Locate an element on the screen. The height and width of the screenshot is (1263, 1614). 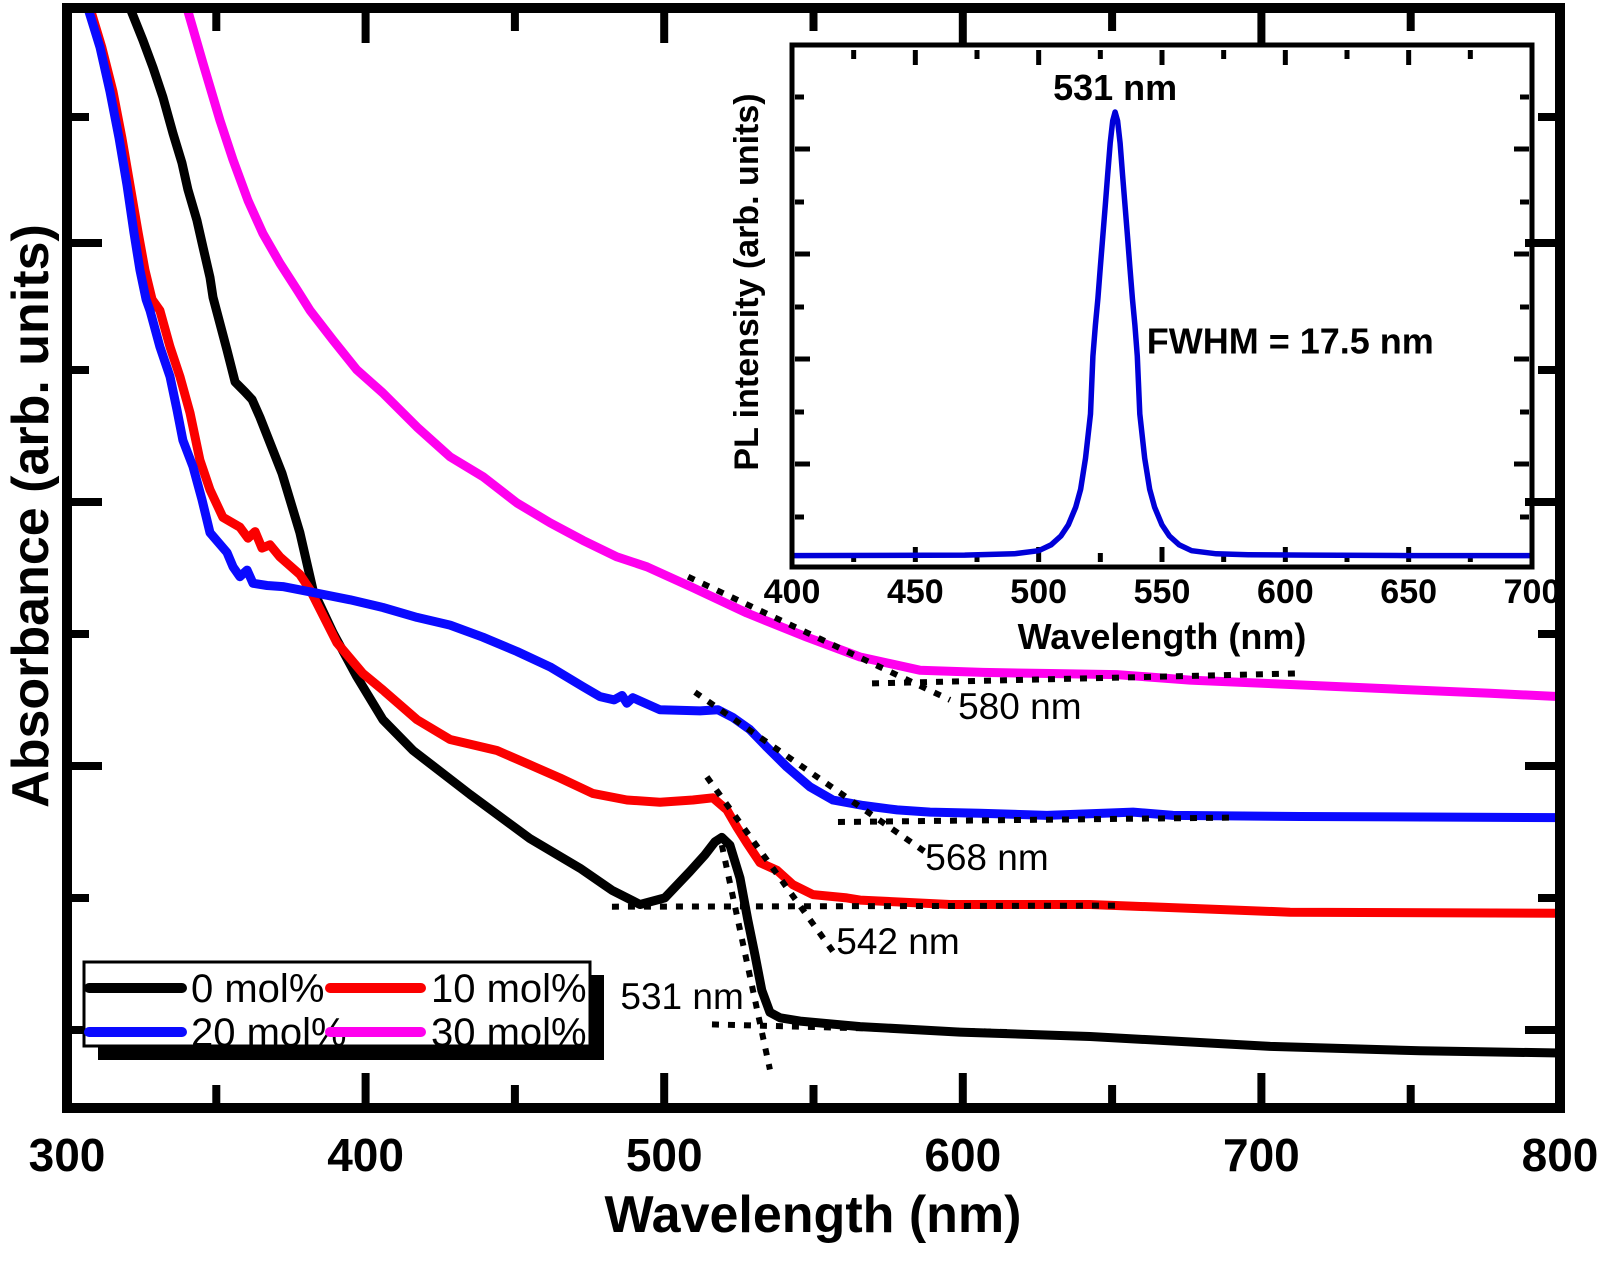
inset-annotations: 531 nm FWHM = 17.5 nm is located at coordinates (1243, 214).